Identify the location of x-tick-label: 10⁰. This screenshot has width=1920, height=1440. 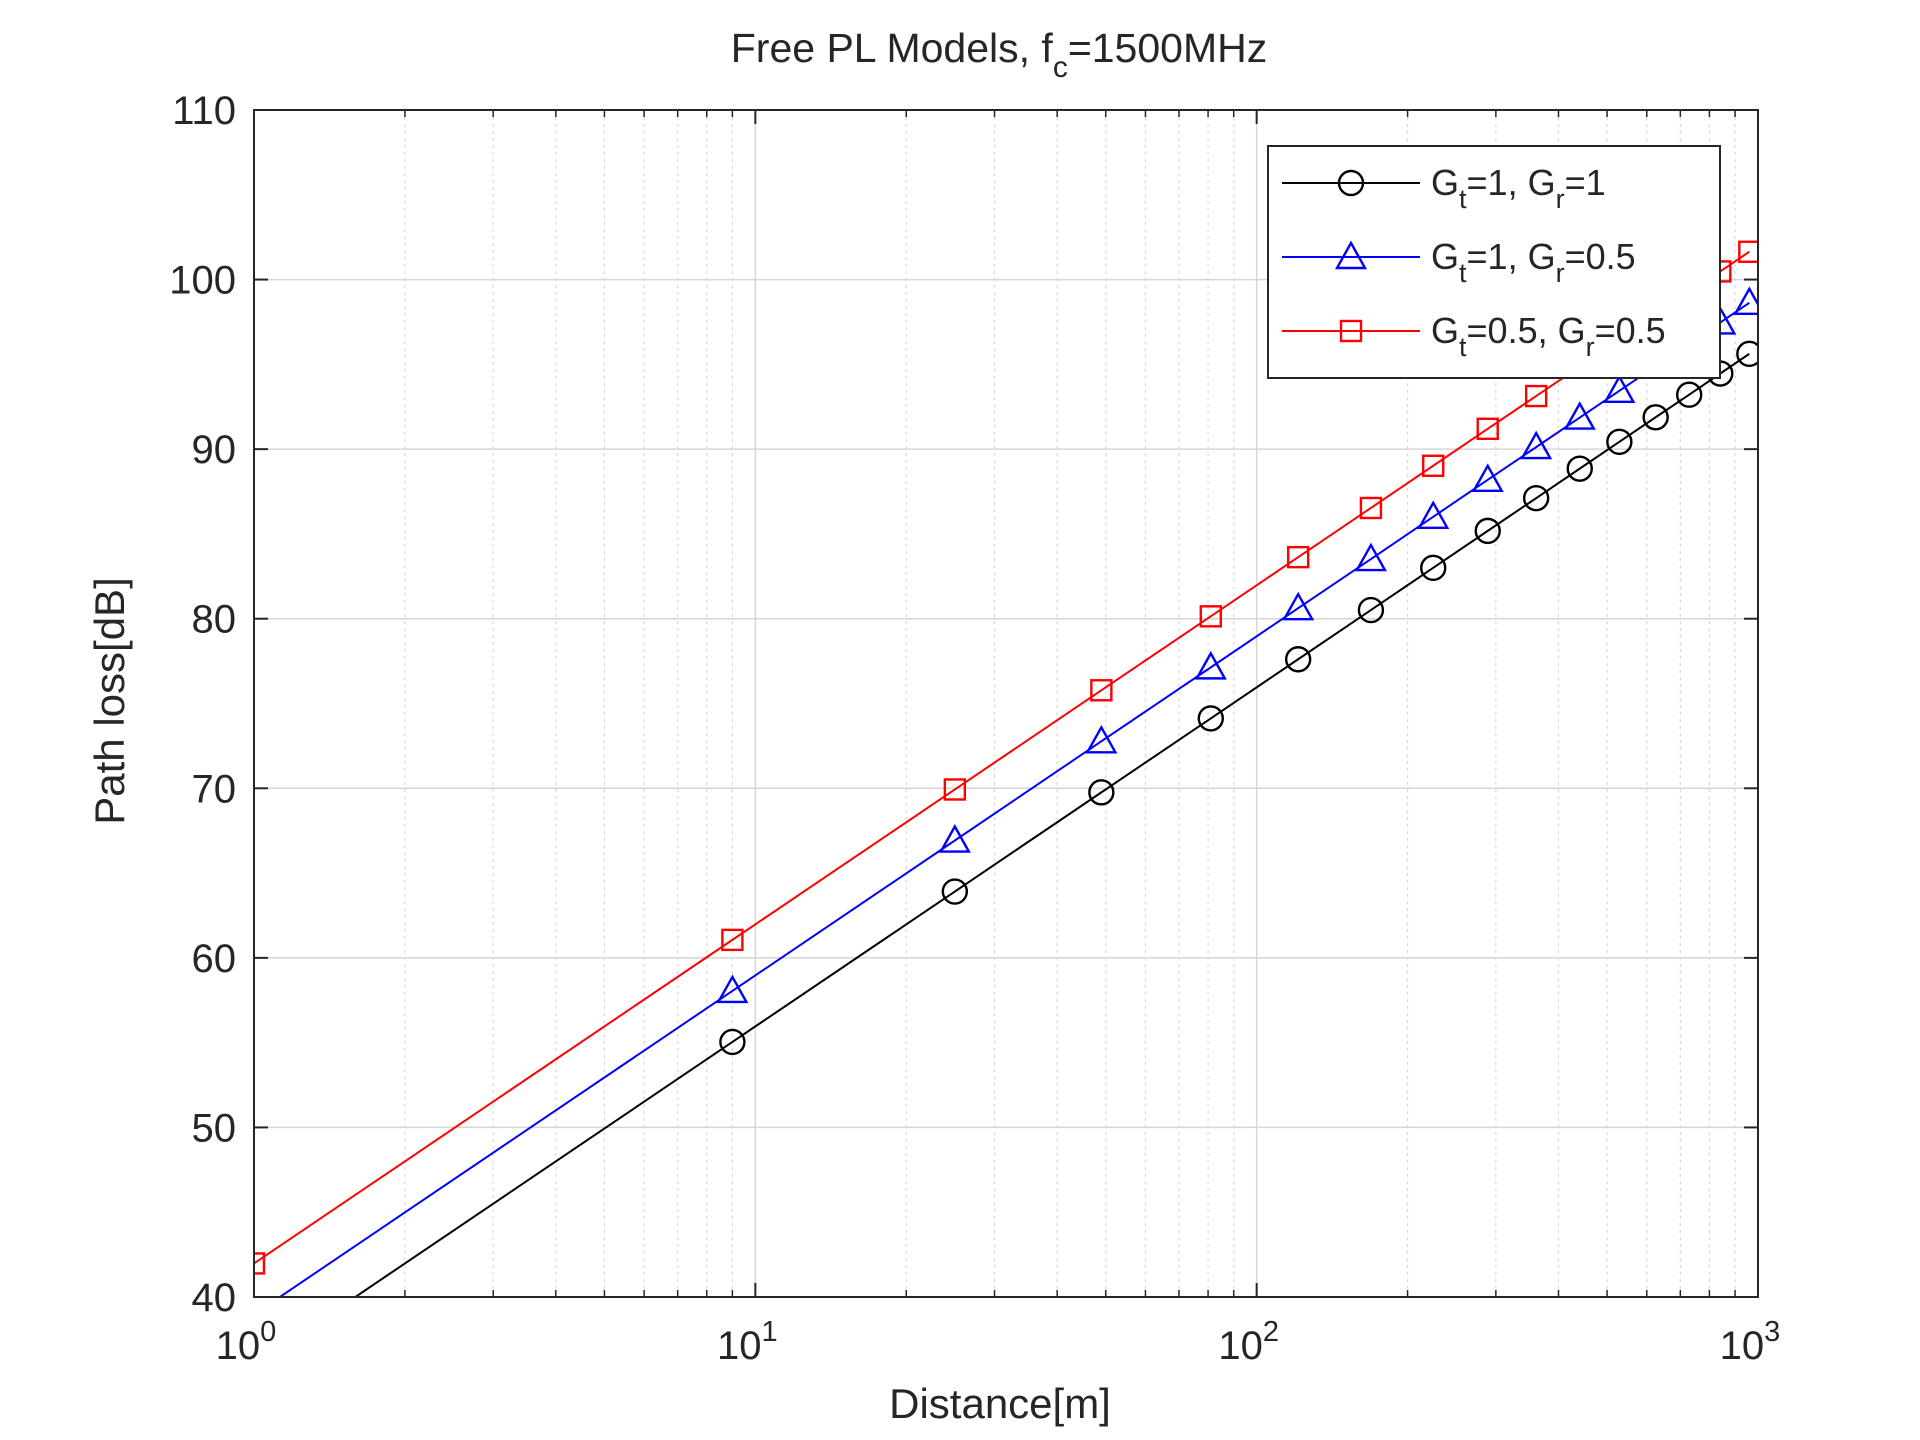
(246, 1342).